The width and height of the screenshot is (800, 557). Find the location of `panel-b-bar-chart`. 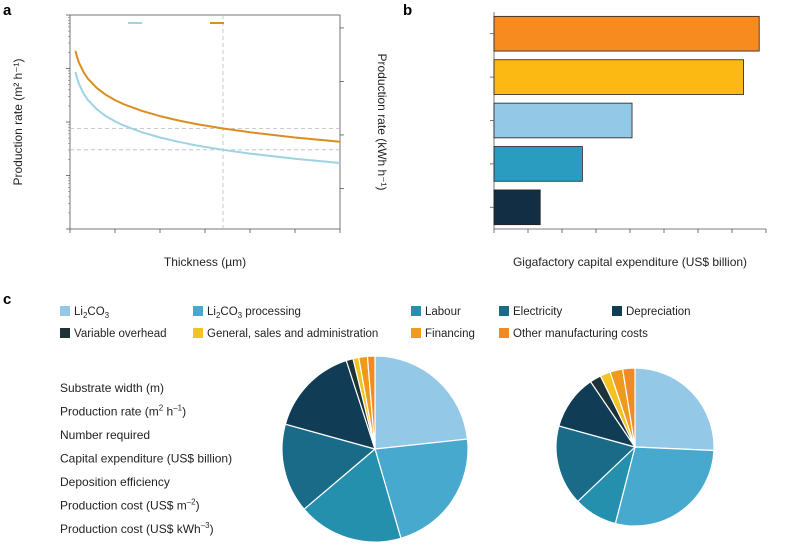

panel-b-bar-chart is located at coordinates (628, 122).